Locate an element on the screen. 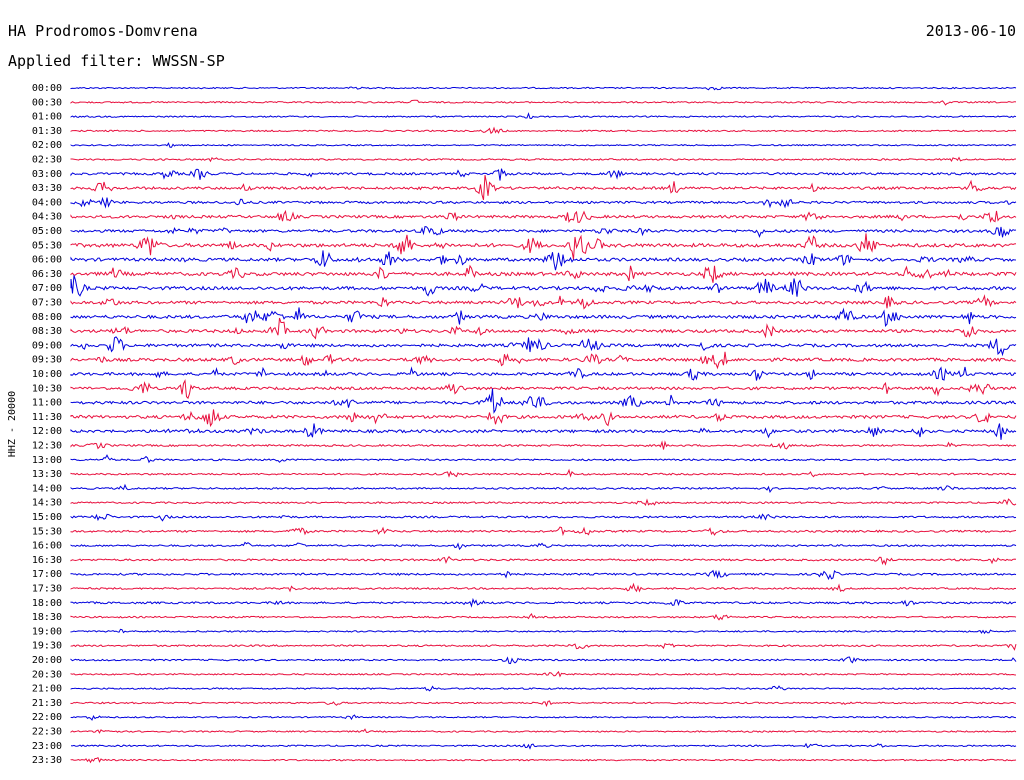  row-time-label: 15:00 is located at coordinates (47, 517).